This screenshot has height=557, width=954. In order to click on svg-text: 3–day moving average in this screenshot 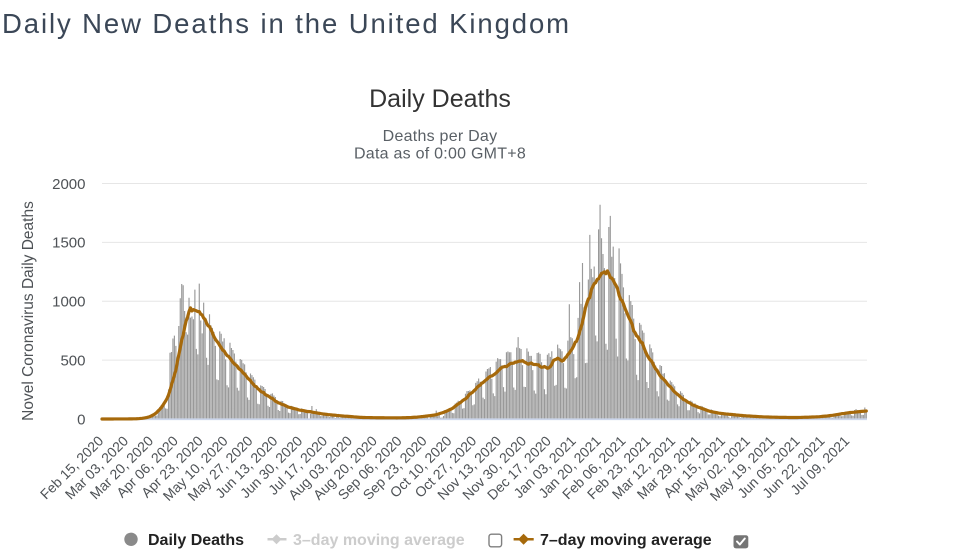, I will do `click(379, 540)`.